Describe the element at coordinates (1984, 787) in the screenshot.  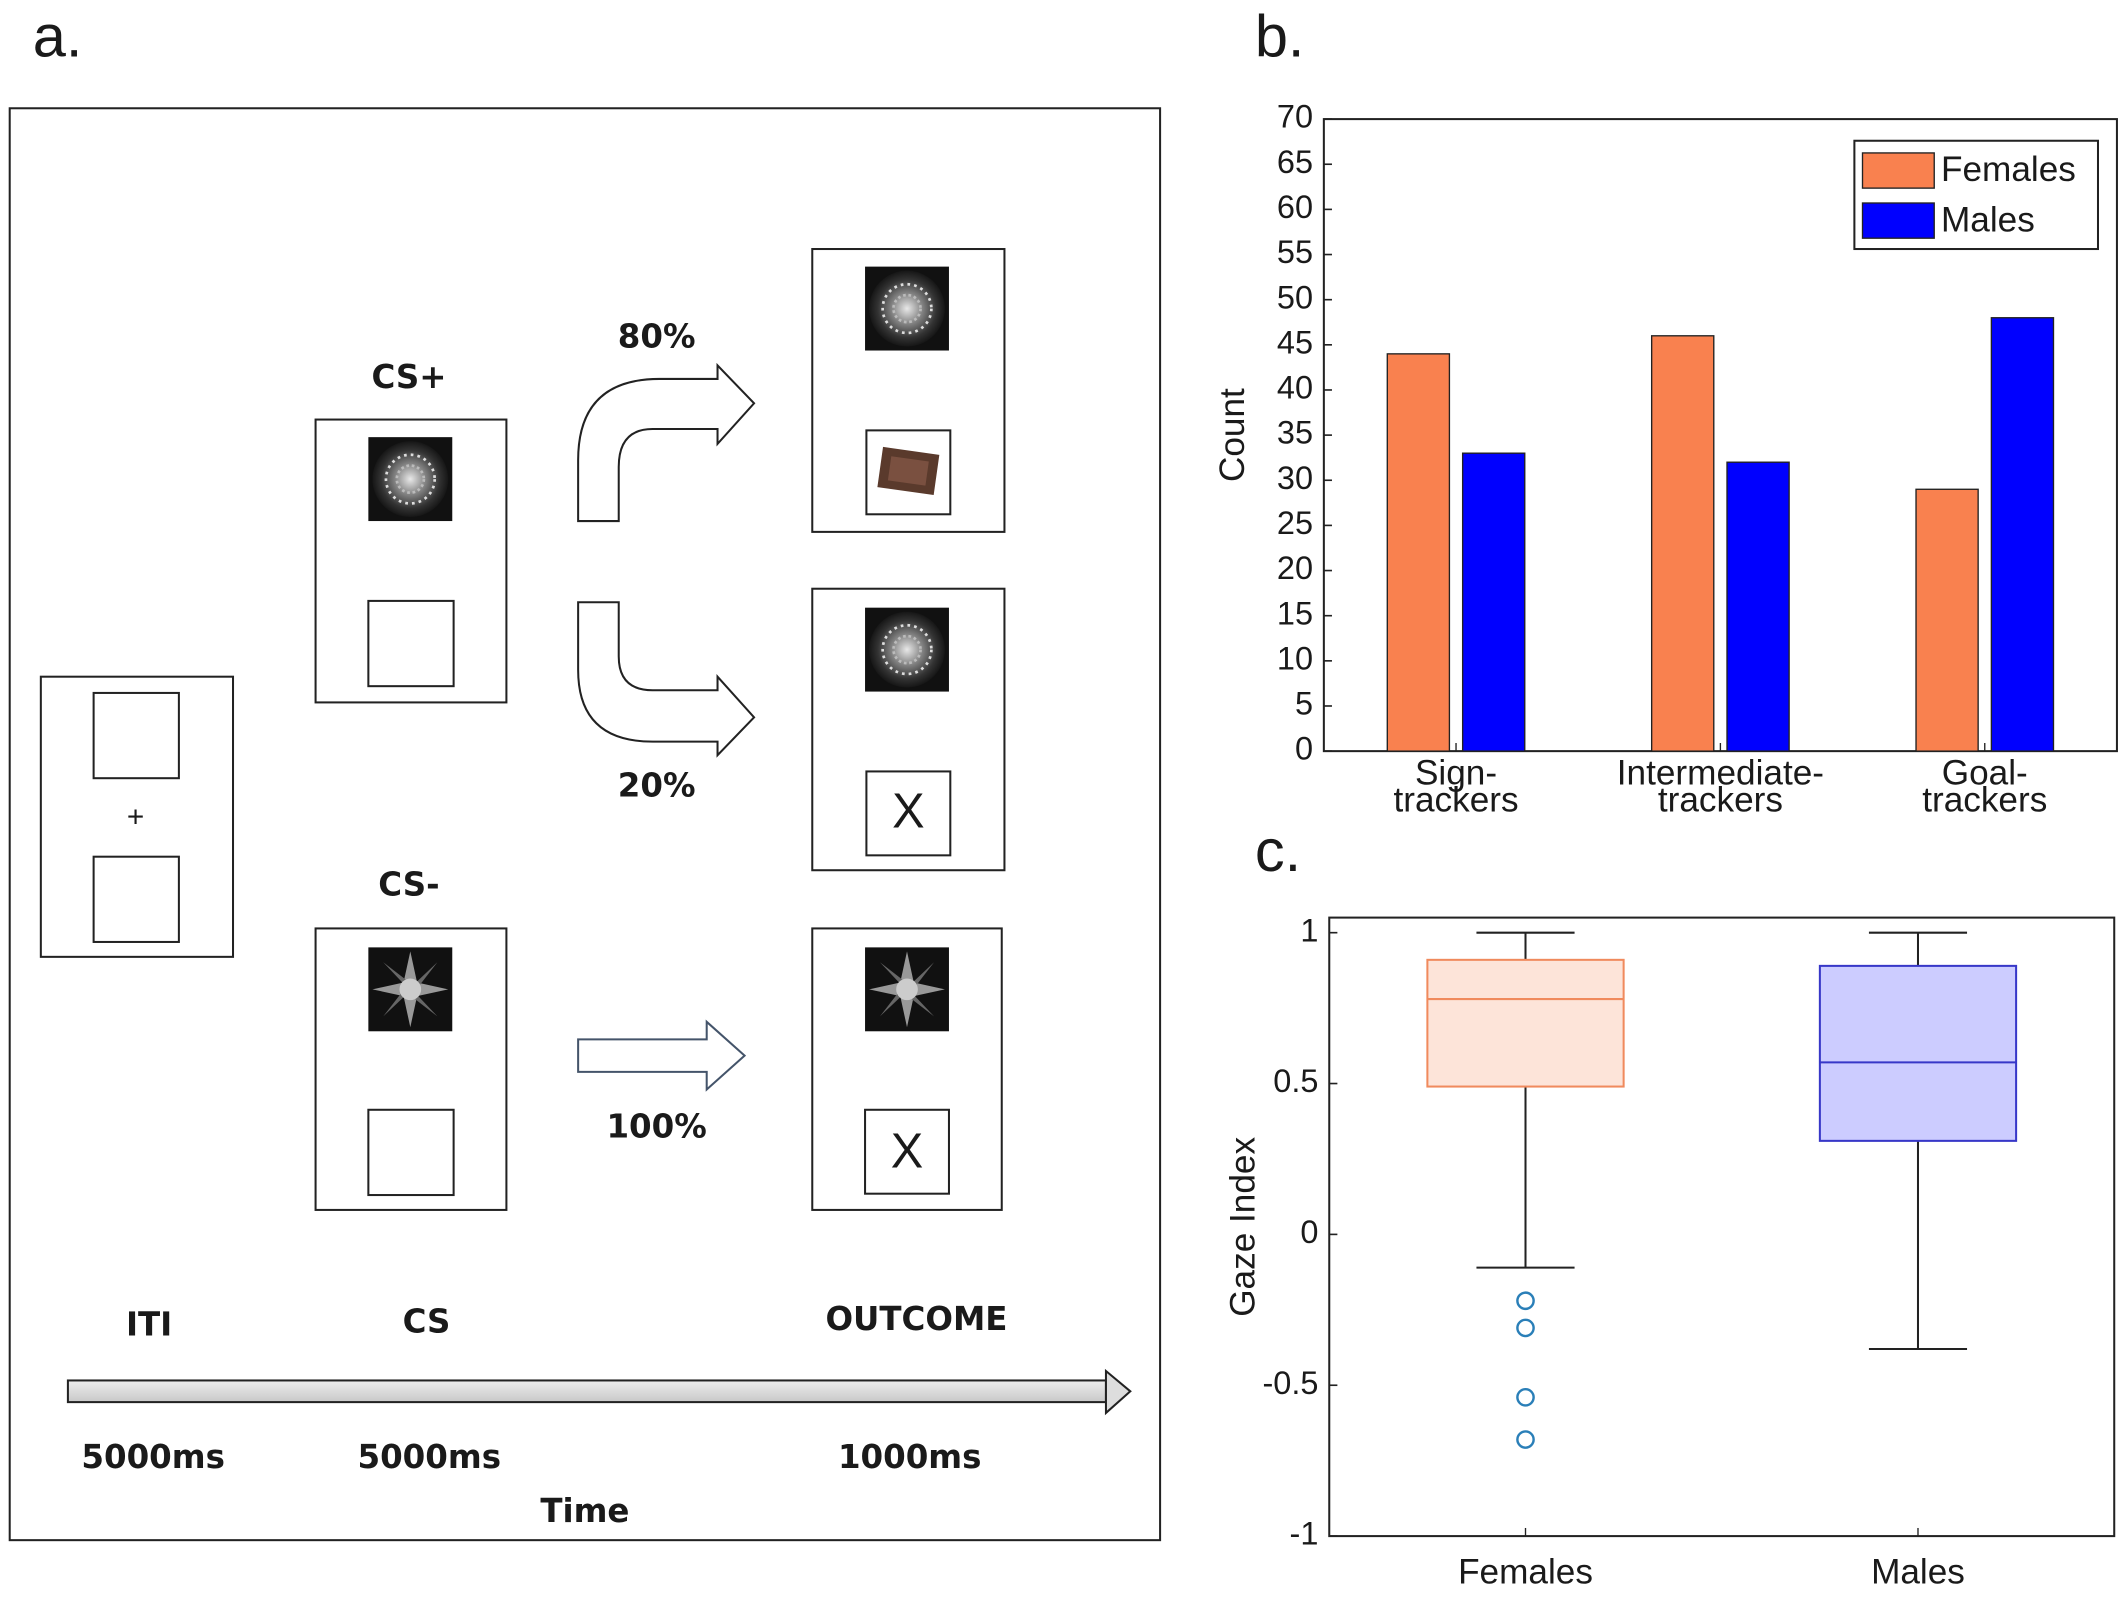
I see `x-tick-label: Goal-trackers` at that location.